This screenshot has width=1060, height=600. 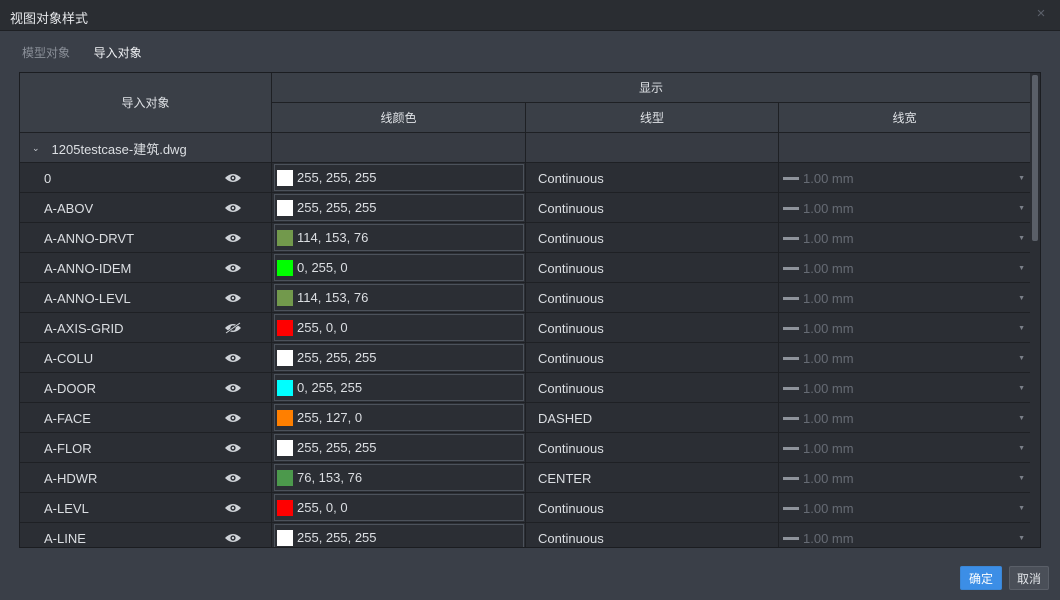 I want to click on color-picker-field: 76, 153, 76, so click(x=399, y=477).